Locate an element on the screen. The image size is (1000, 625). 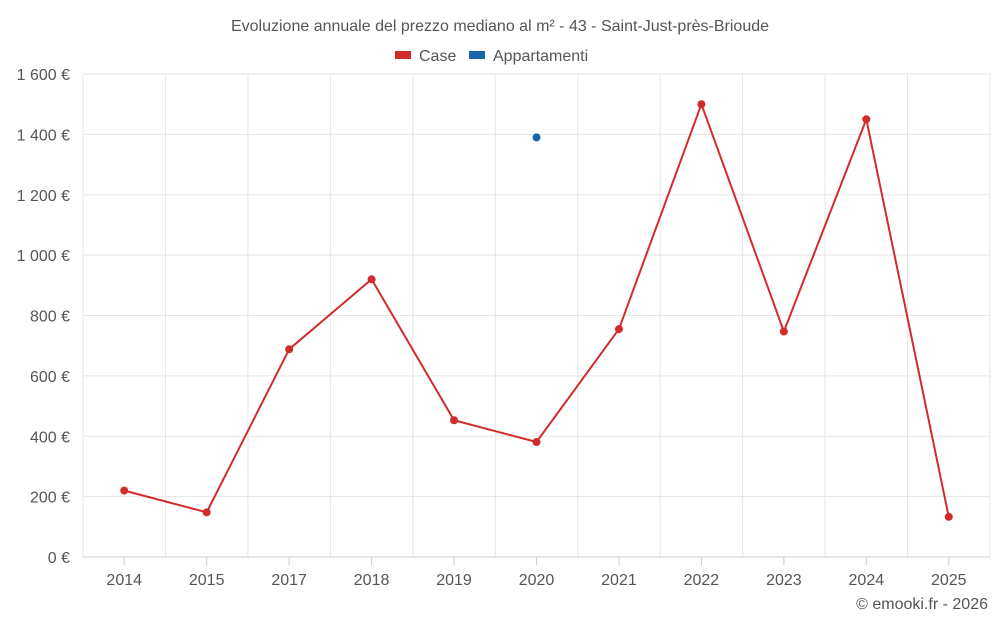
data-point-appartamenti is located at coordinates (536, 137).